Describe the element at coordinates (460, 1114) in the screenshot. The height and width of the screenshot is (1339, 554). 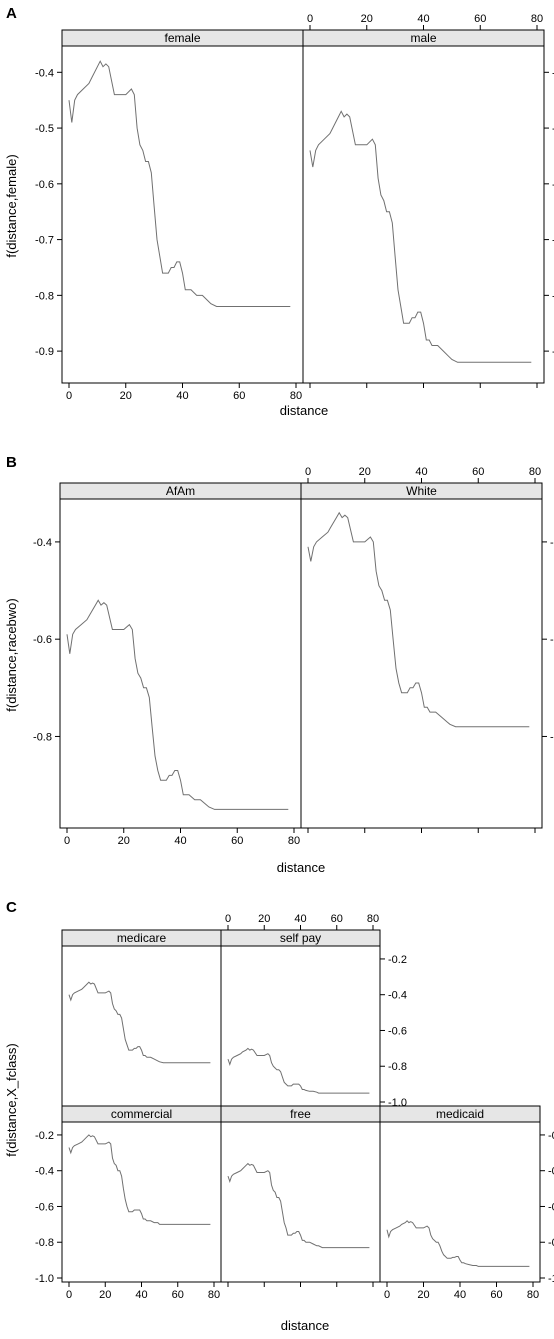
I see `facet-strip-label: medicaid` at that location.